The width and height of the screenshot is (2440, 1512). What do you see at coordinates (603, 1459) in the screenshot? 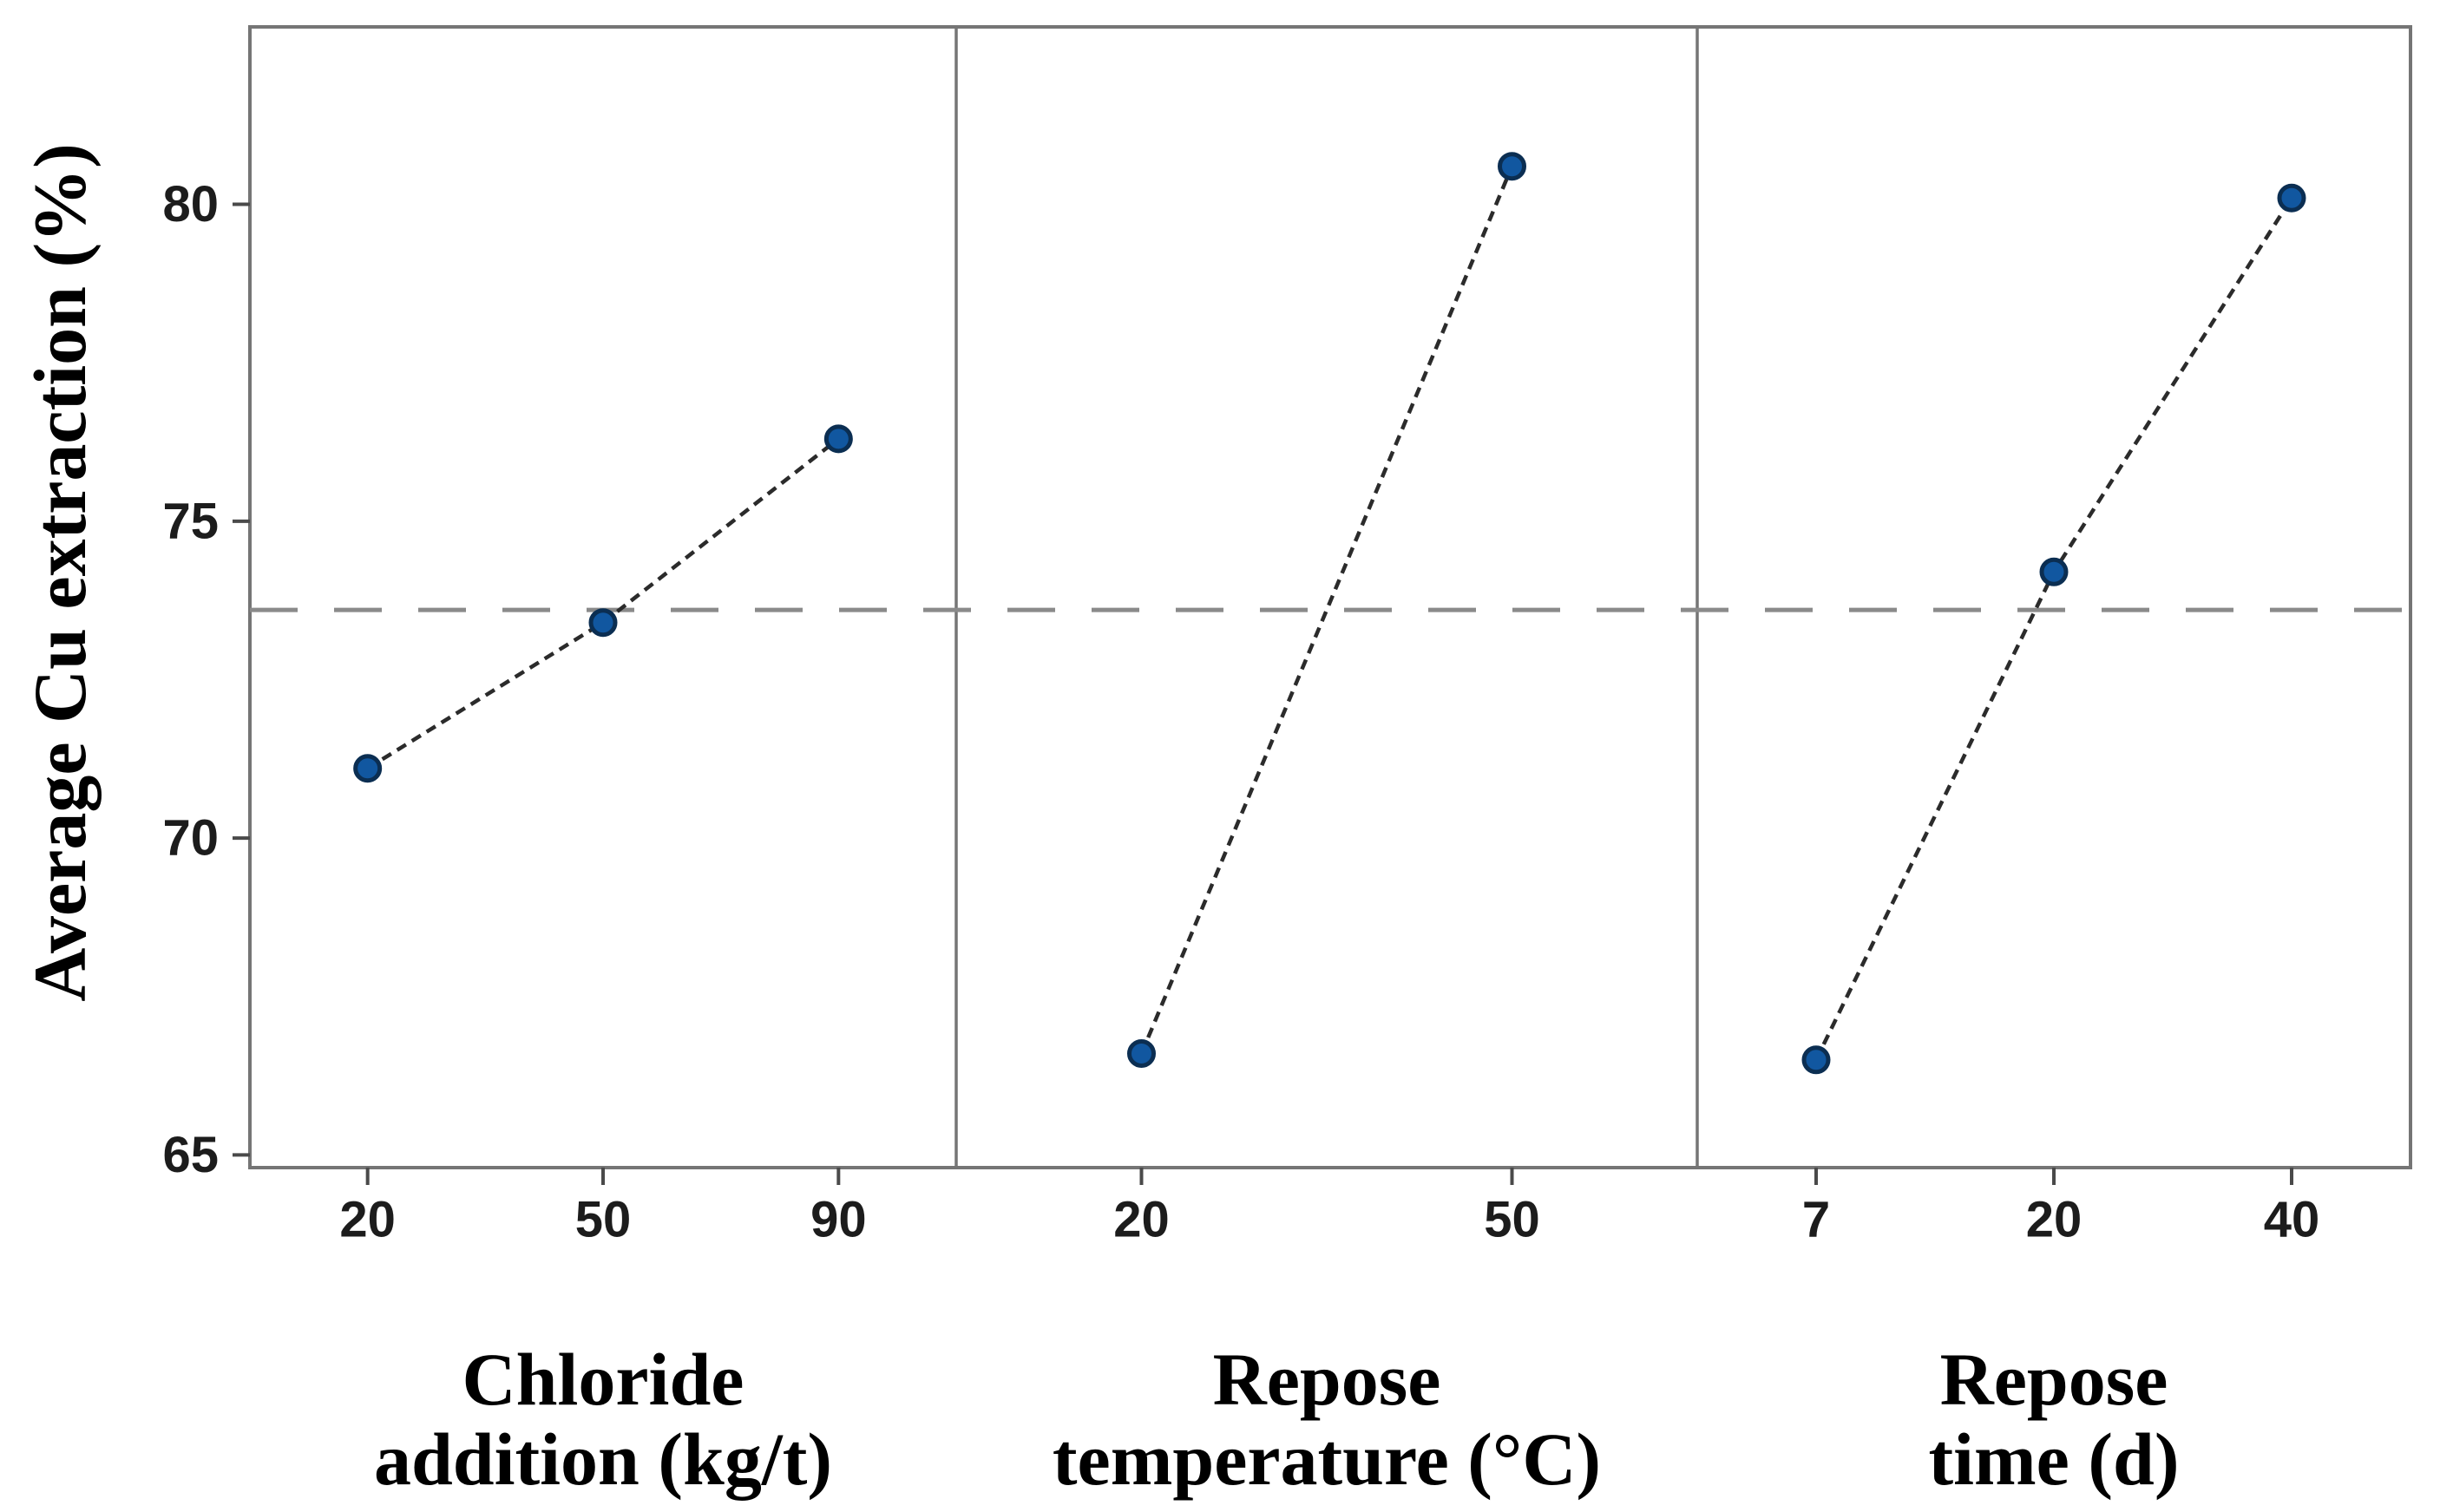
I see `x-axis-title-line: addition (kg/t)` at bounding box center [603, 1459].